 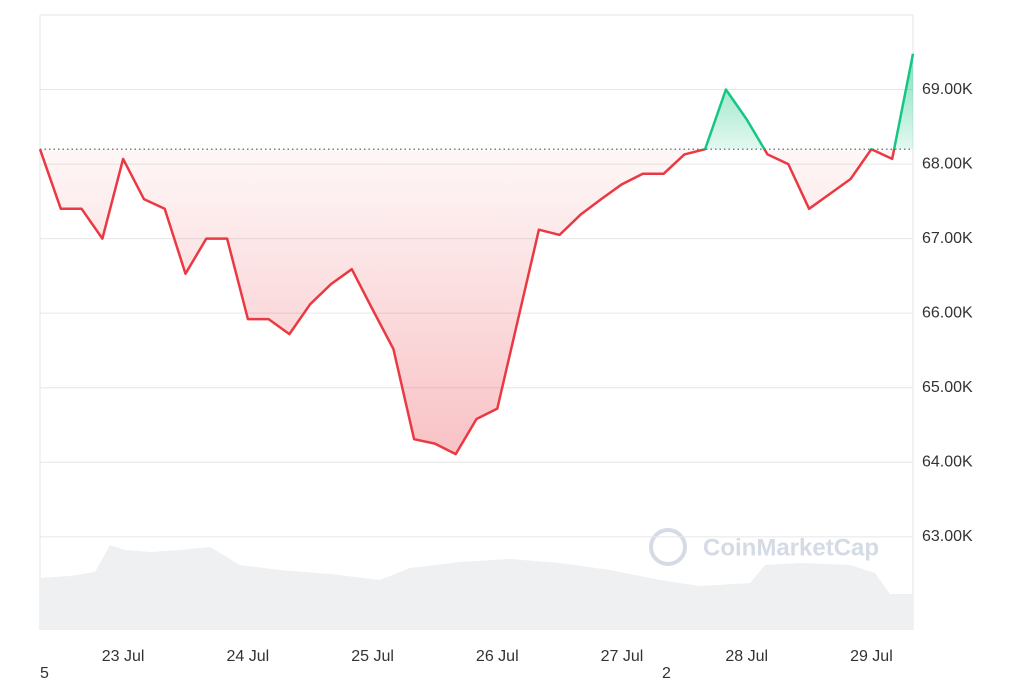 I want to click on watermark: CoinMarketCap, so click(x=791, y=547).